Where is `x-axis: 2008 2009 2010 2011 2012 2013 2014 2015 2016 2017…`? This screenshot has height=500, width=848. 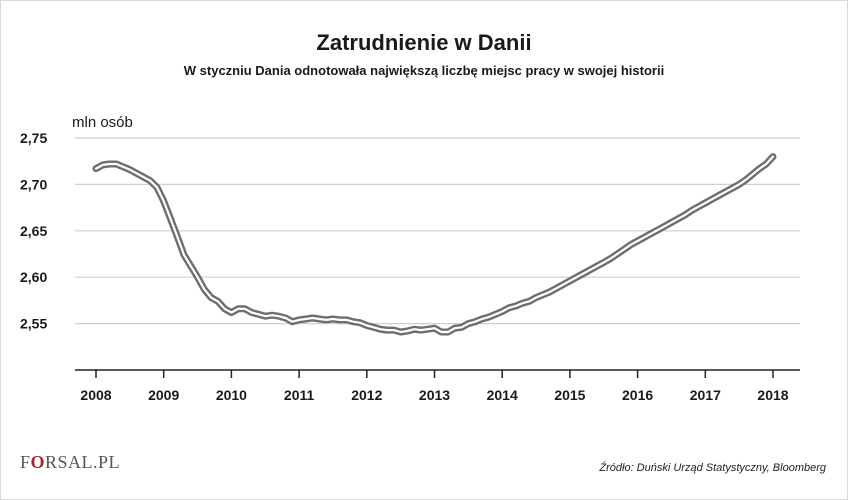
x-axis: 2008 2009 2010 2011 2012 2013 2014 2015 2016 2017… is located at coordinates (437, 386).